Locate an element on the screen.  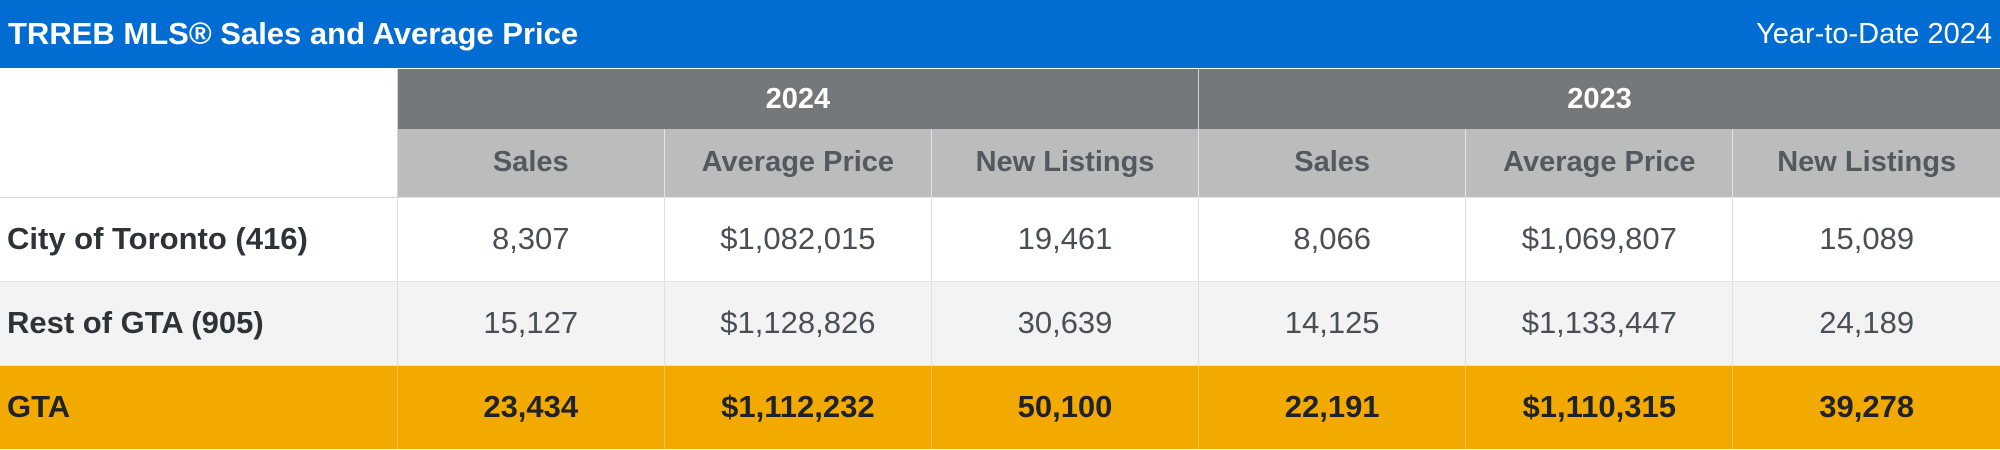
row-label: City of Toronto (416) is located at coordinates (199, 238).